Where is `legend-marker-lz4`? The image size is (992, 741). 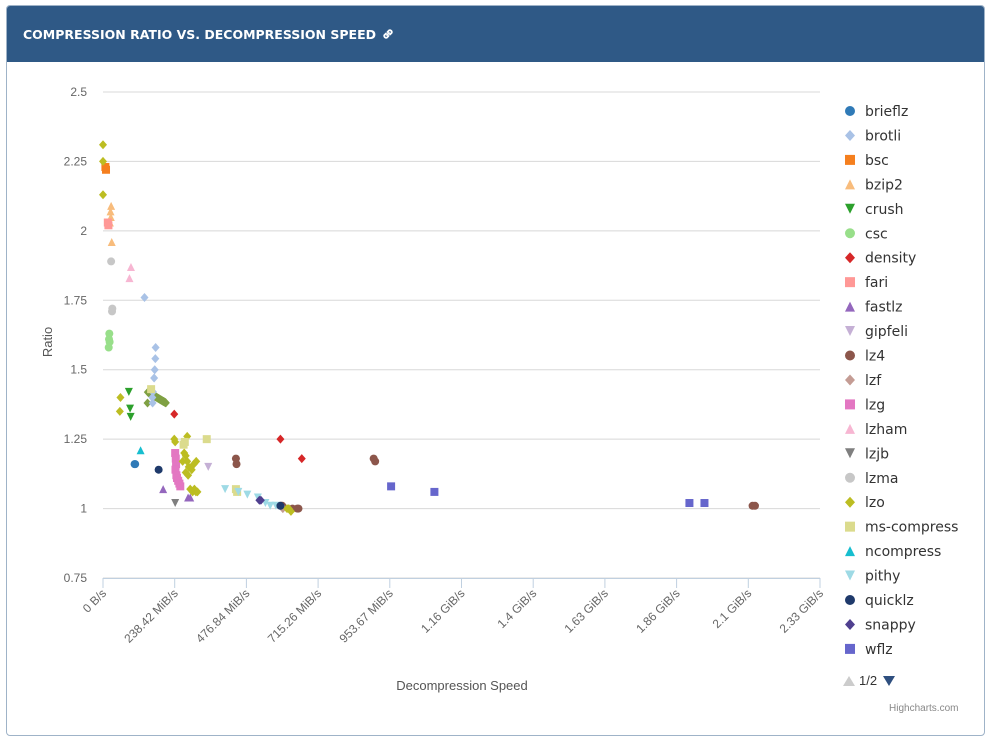 legend-marker-lz4 is located at coordinates (850, 355).